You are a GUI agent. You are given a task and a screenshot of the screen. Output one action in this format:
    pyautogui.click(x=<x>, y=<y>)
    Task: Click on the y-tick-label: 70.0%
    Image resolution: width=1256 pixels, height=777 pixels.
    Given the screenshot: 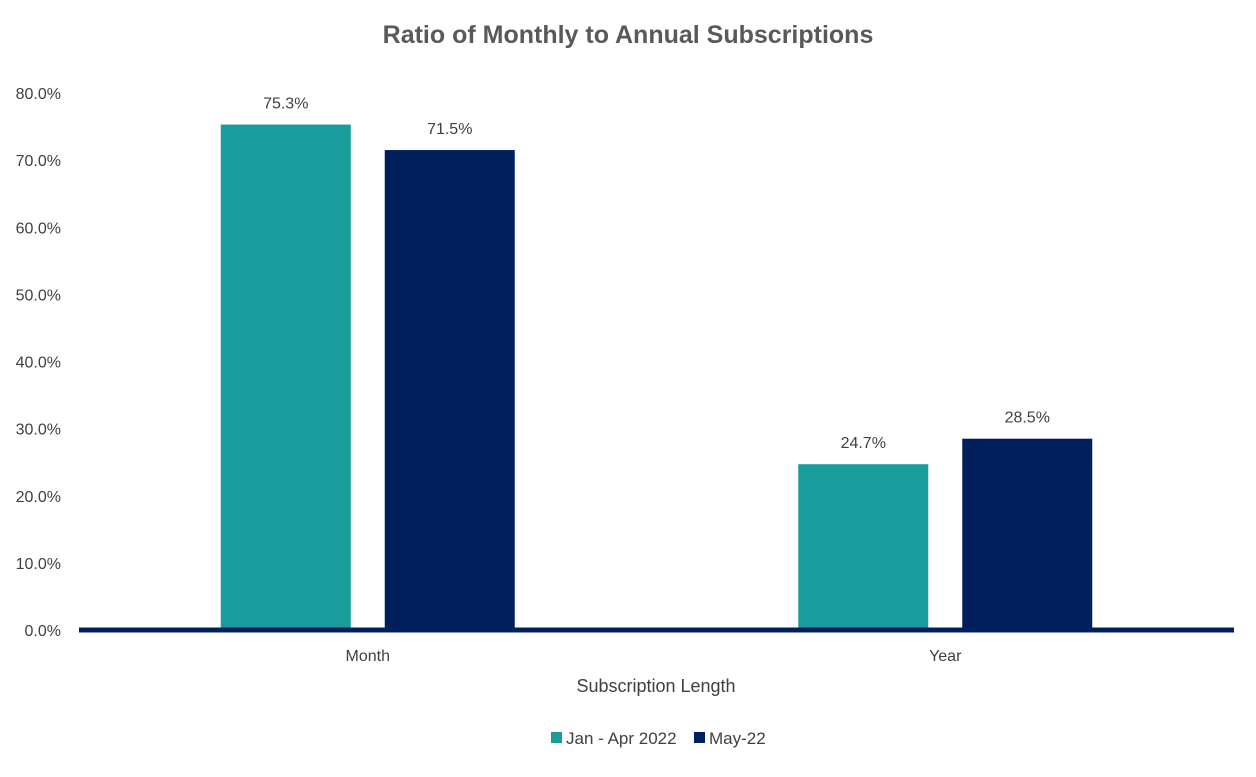 What is the action you would take?
    pyautogui.click(x=38, y=161)
    